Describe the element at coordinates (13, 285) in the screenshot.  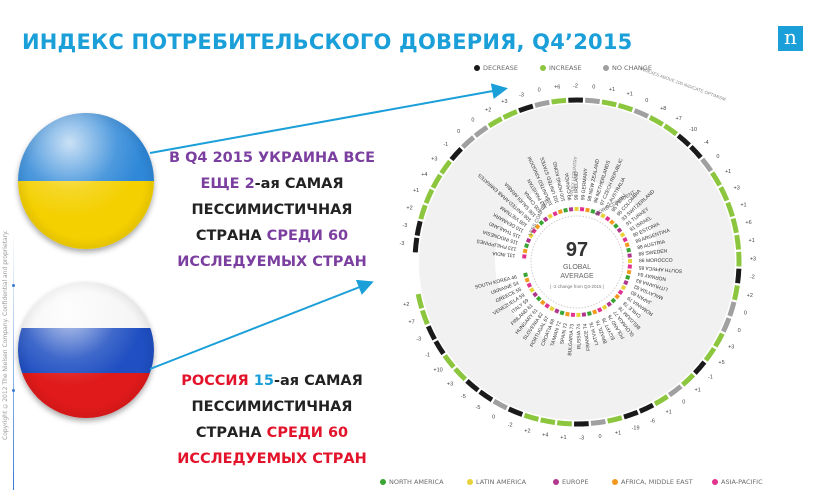
I see `decorative-dot` at that location.